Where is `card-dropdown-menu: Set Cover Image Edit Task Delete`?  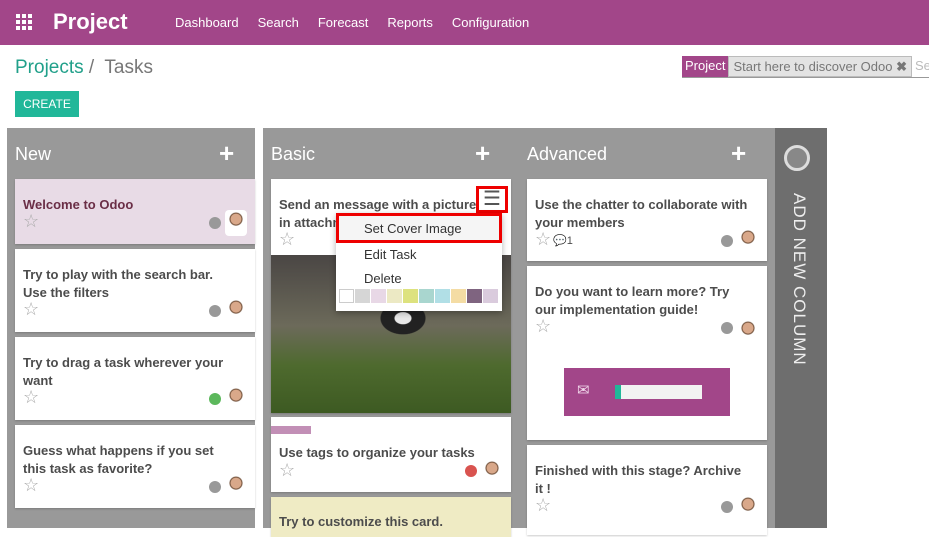
card-dropdown-menu: Set Cover Image Edit Task Delete is located at coordinates (419, 262).